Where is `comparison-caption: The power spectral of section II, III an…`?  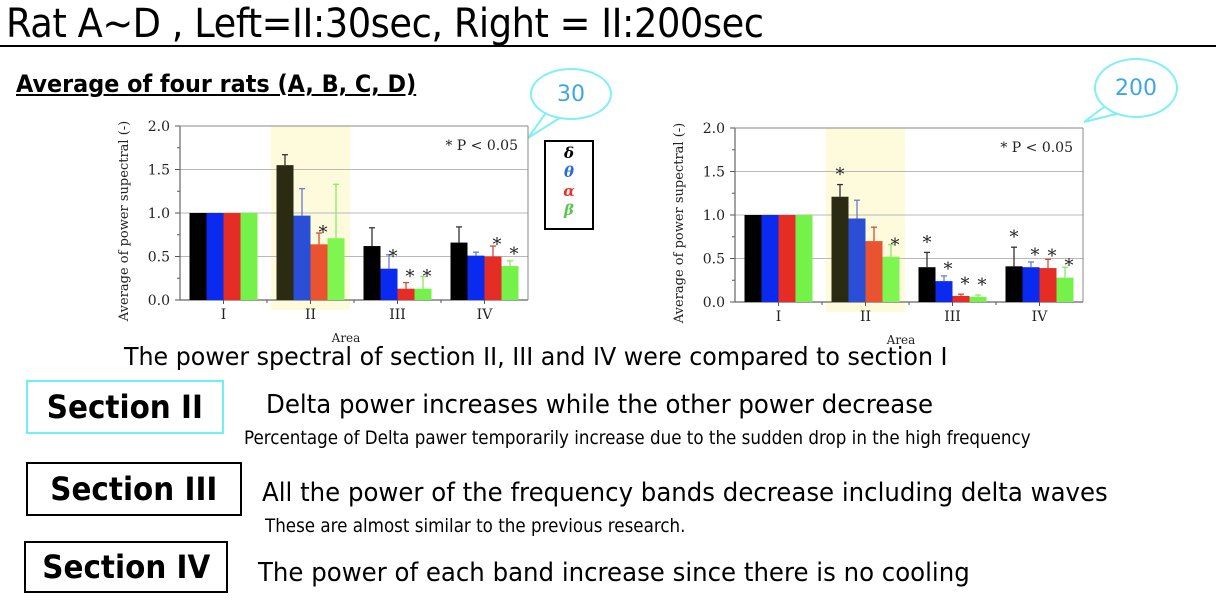
comparison-caption: The power spectral of section II, III an… is located at coordinates (536, 356).